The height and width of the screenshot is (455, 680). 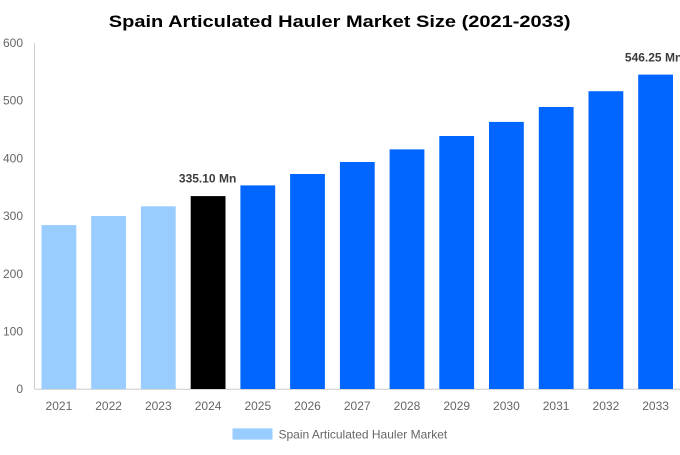 What do you see at coordinates (208, 406) in the screenshot?
I see `svg-text: 2024` at bounding box center [208, 406].